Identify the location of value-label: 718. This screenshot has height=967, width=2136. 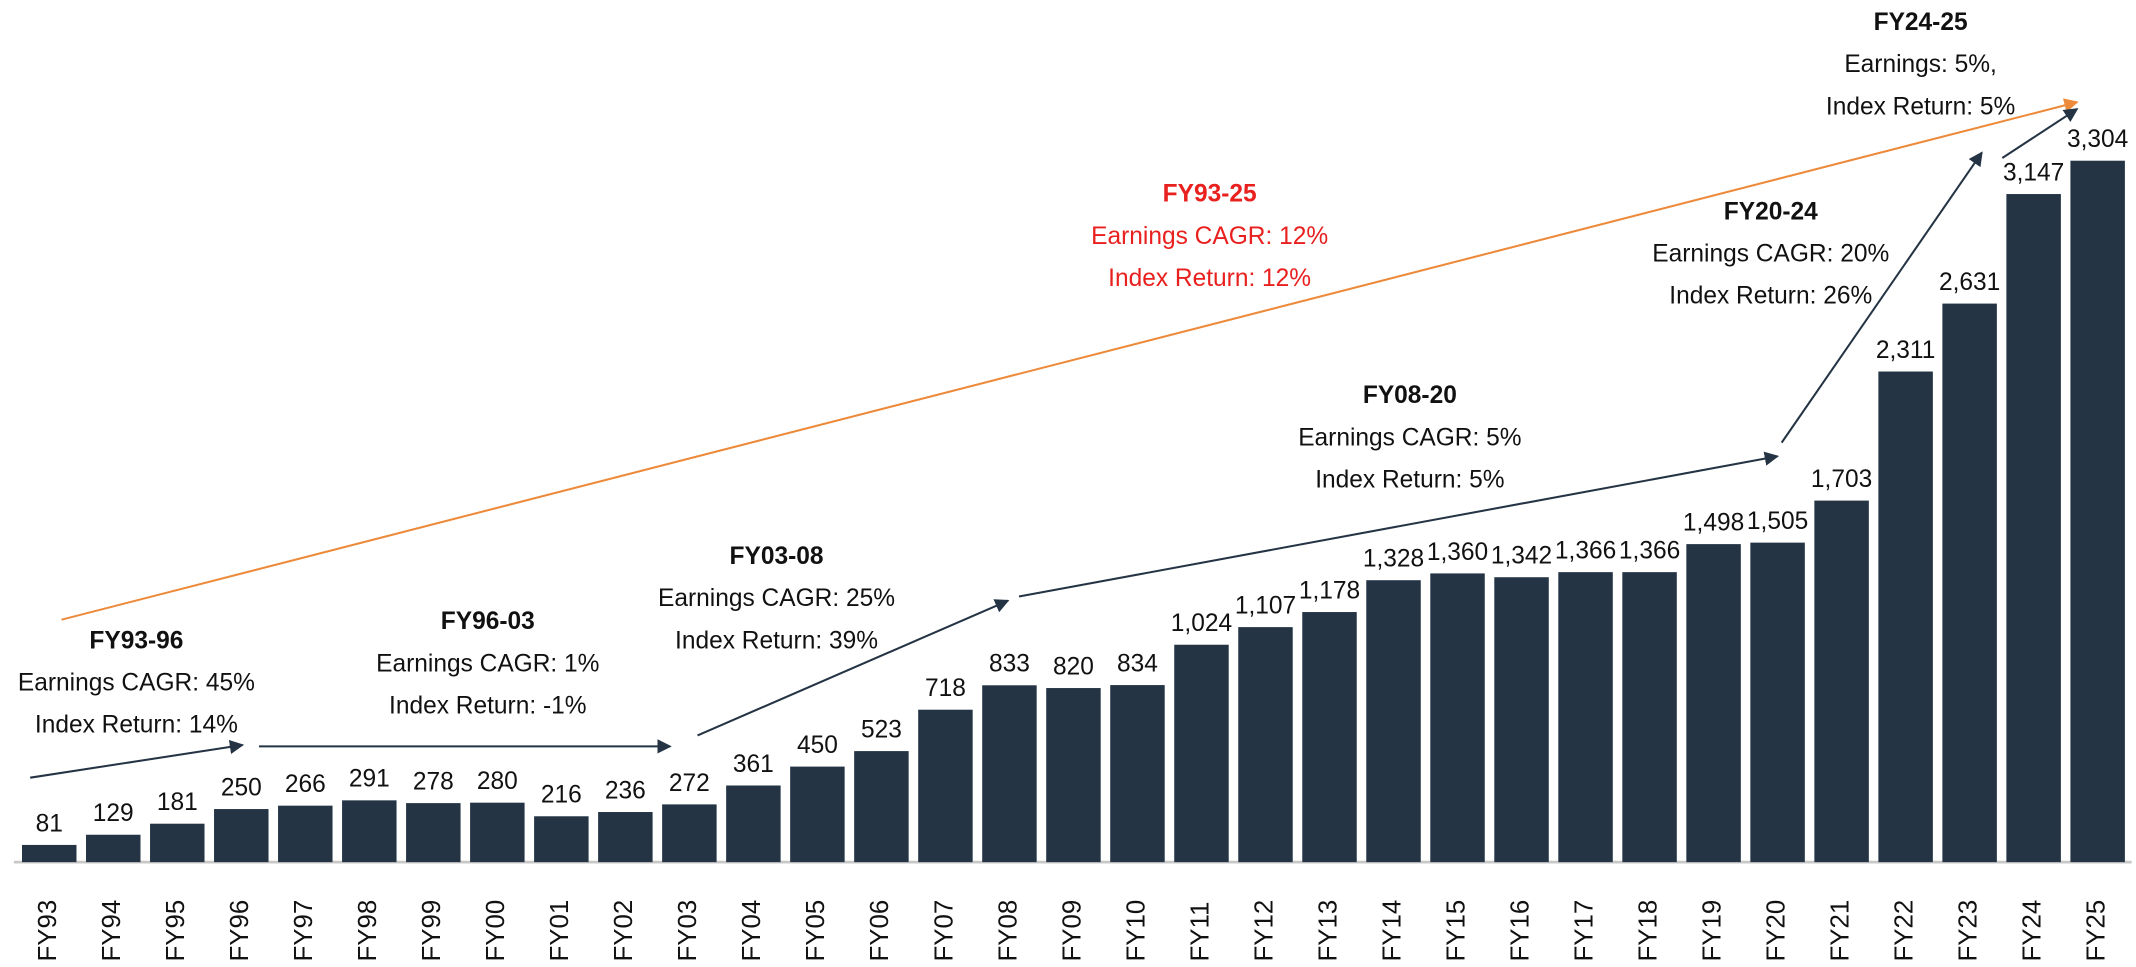
(945, 688).